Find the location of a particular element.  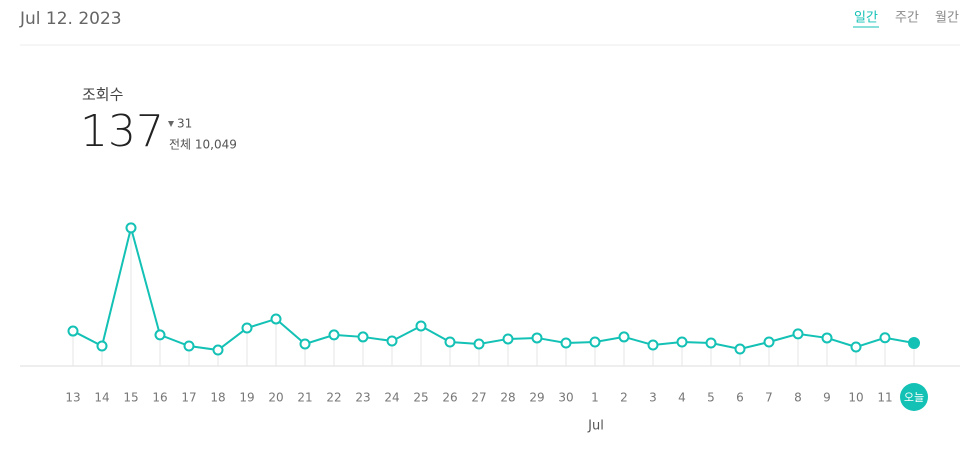

stat-change: 31 is located at coordinates (184, 124).